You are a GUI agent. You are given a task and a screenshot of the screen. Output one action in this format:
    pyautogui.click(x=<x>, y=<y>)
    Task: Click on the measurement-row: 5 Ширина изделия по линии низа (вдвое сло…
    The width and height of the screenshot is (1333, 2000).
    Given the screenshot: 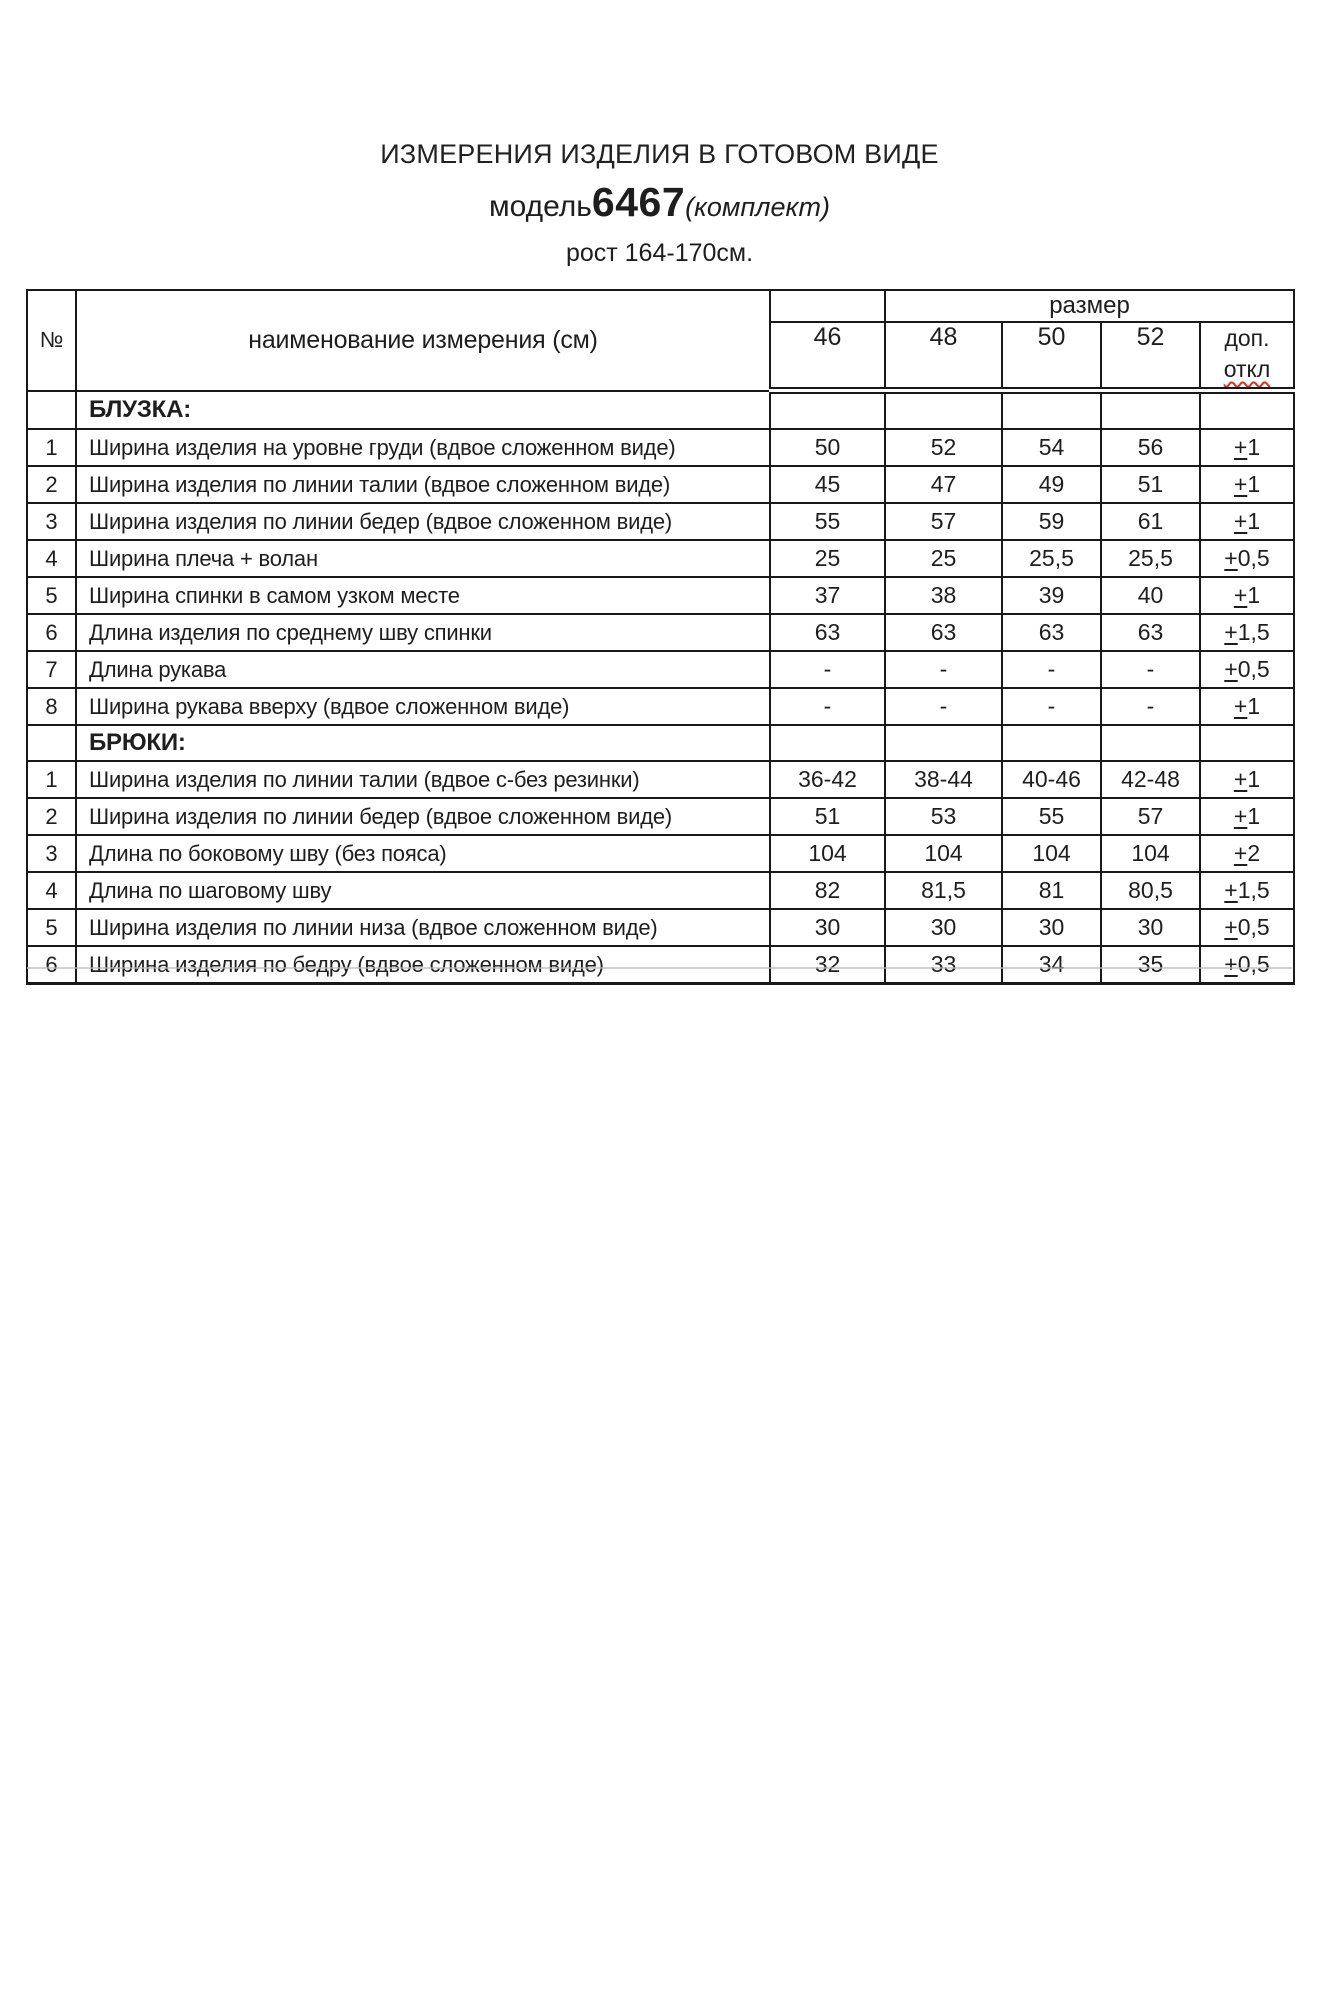 What is the action you would take?
    pyautogui.click(x=660, y=927)
    